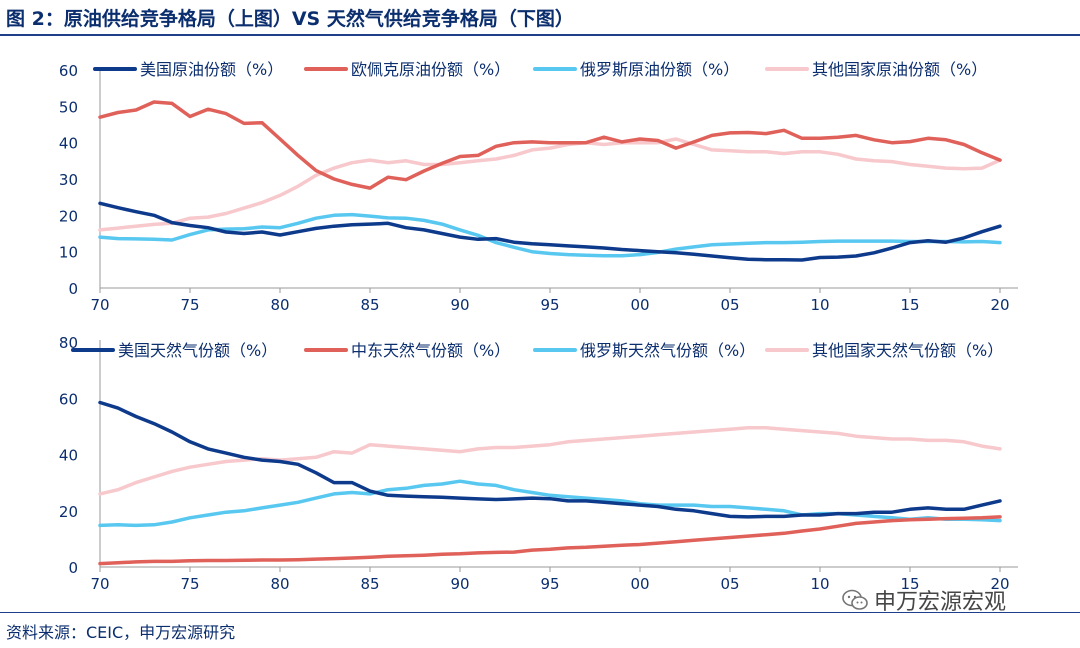 This screenshot has height=648, width=1080. I want to click on gas-x-tick-label: 90, so click(459, 584).